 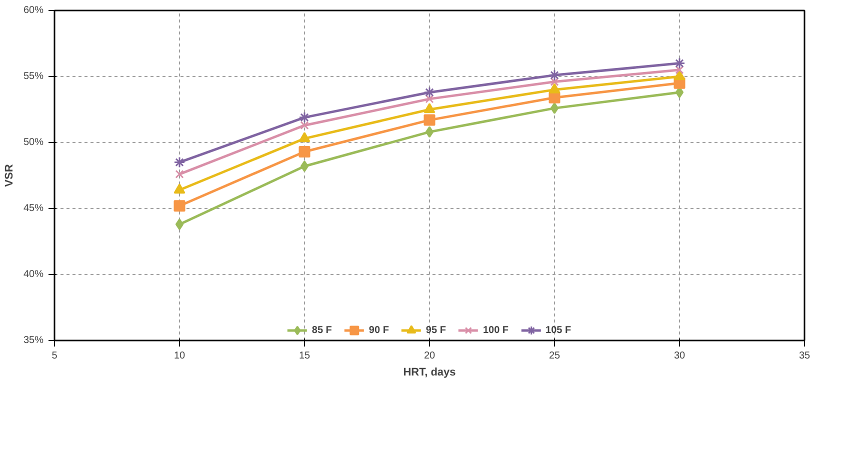 I want to click on y-tick-label: 50%, so click(x=33, y=142).